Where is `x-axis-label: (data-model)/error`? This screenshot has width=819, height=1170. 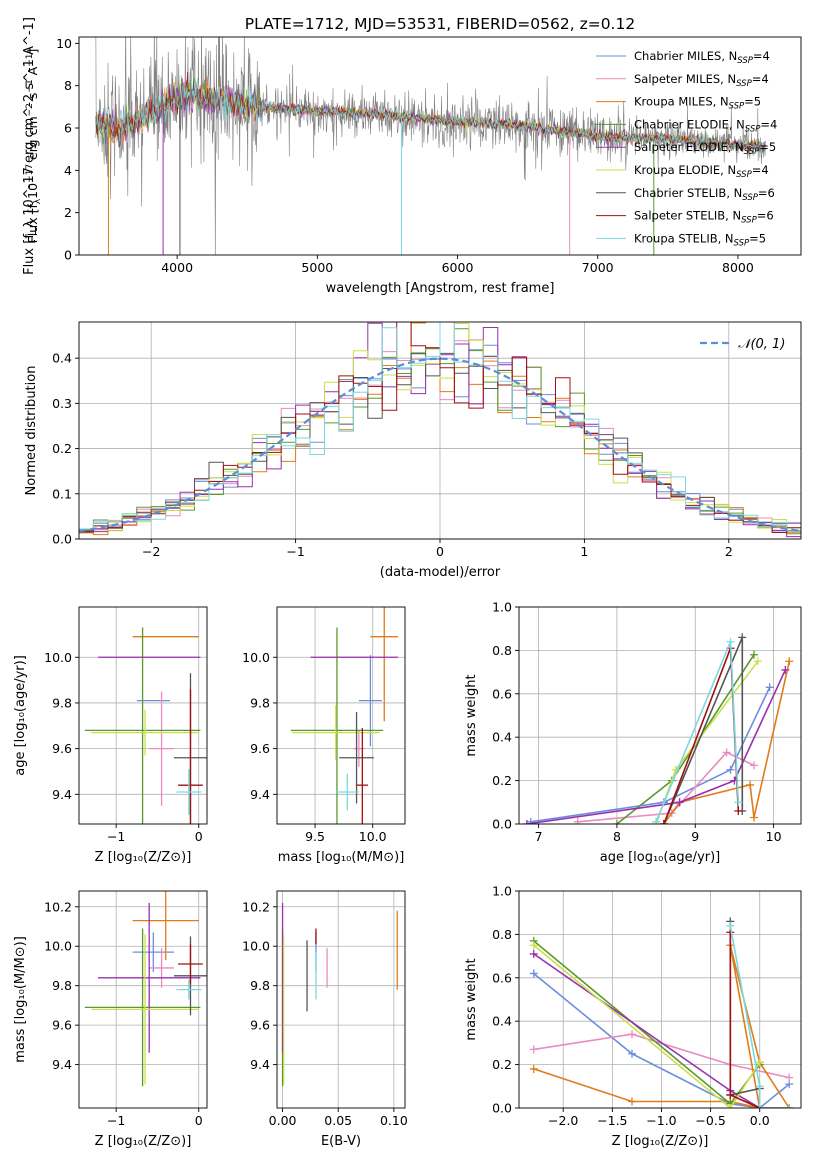 x-axis-label: (data-model)/error is located at coordinates (440, 572).